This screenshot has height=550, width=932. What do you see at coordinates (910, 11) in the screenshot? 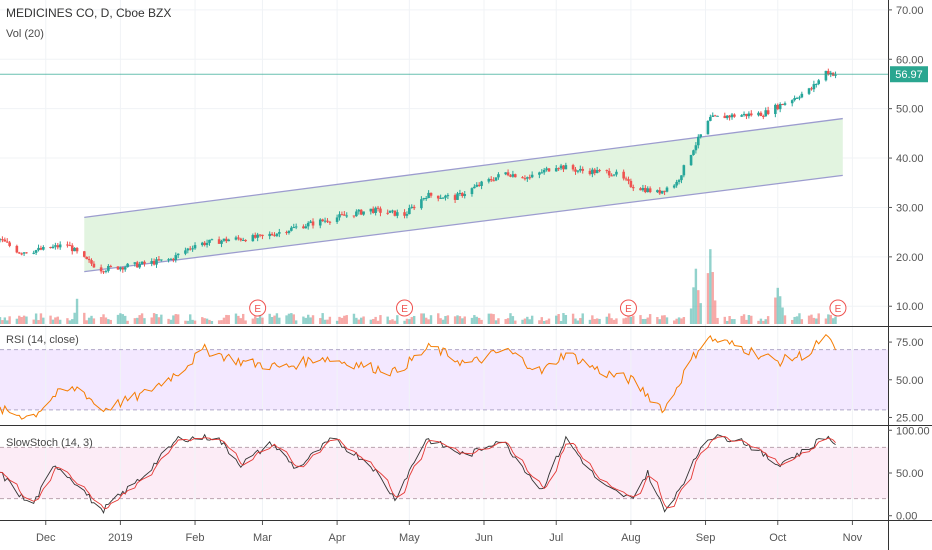
I see `price-axis-label: 70.00` at bounding box center [910, 11].